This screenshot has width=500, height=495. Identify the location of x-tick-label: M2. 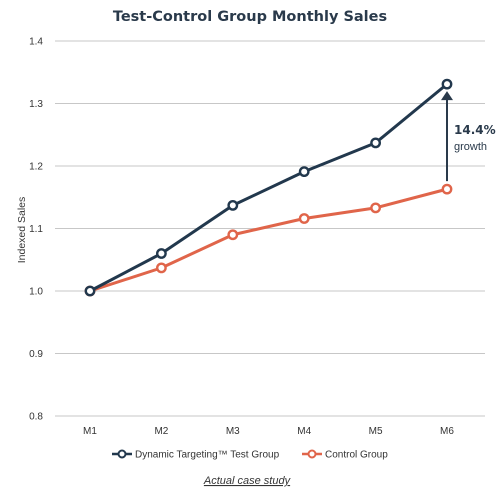
(161, 431).